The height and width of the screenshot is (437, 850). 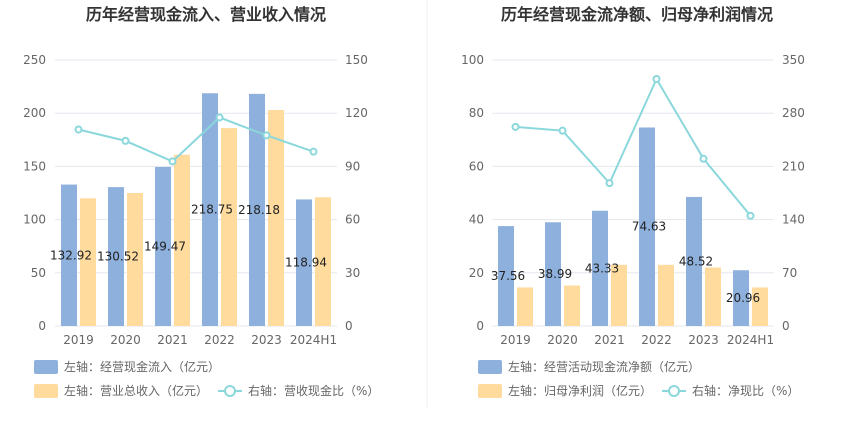 What do you see at coordinates (142, 366) in the screenshot?
I see `legend-label: 左轴：经营现金流入（亿元）` at bounding box center [142, 366].